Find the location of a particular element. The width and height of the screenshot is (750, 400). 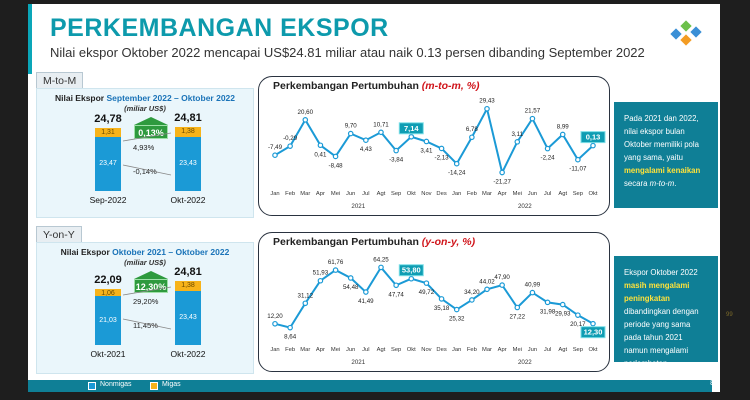

mtm-change-migas: 4,93% is located at coordinates (144, 147).